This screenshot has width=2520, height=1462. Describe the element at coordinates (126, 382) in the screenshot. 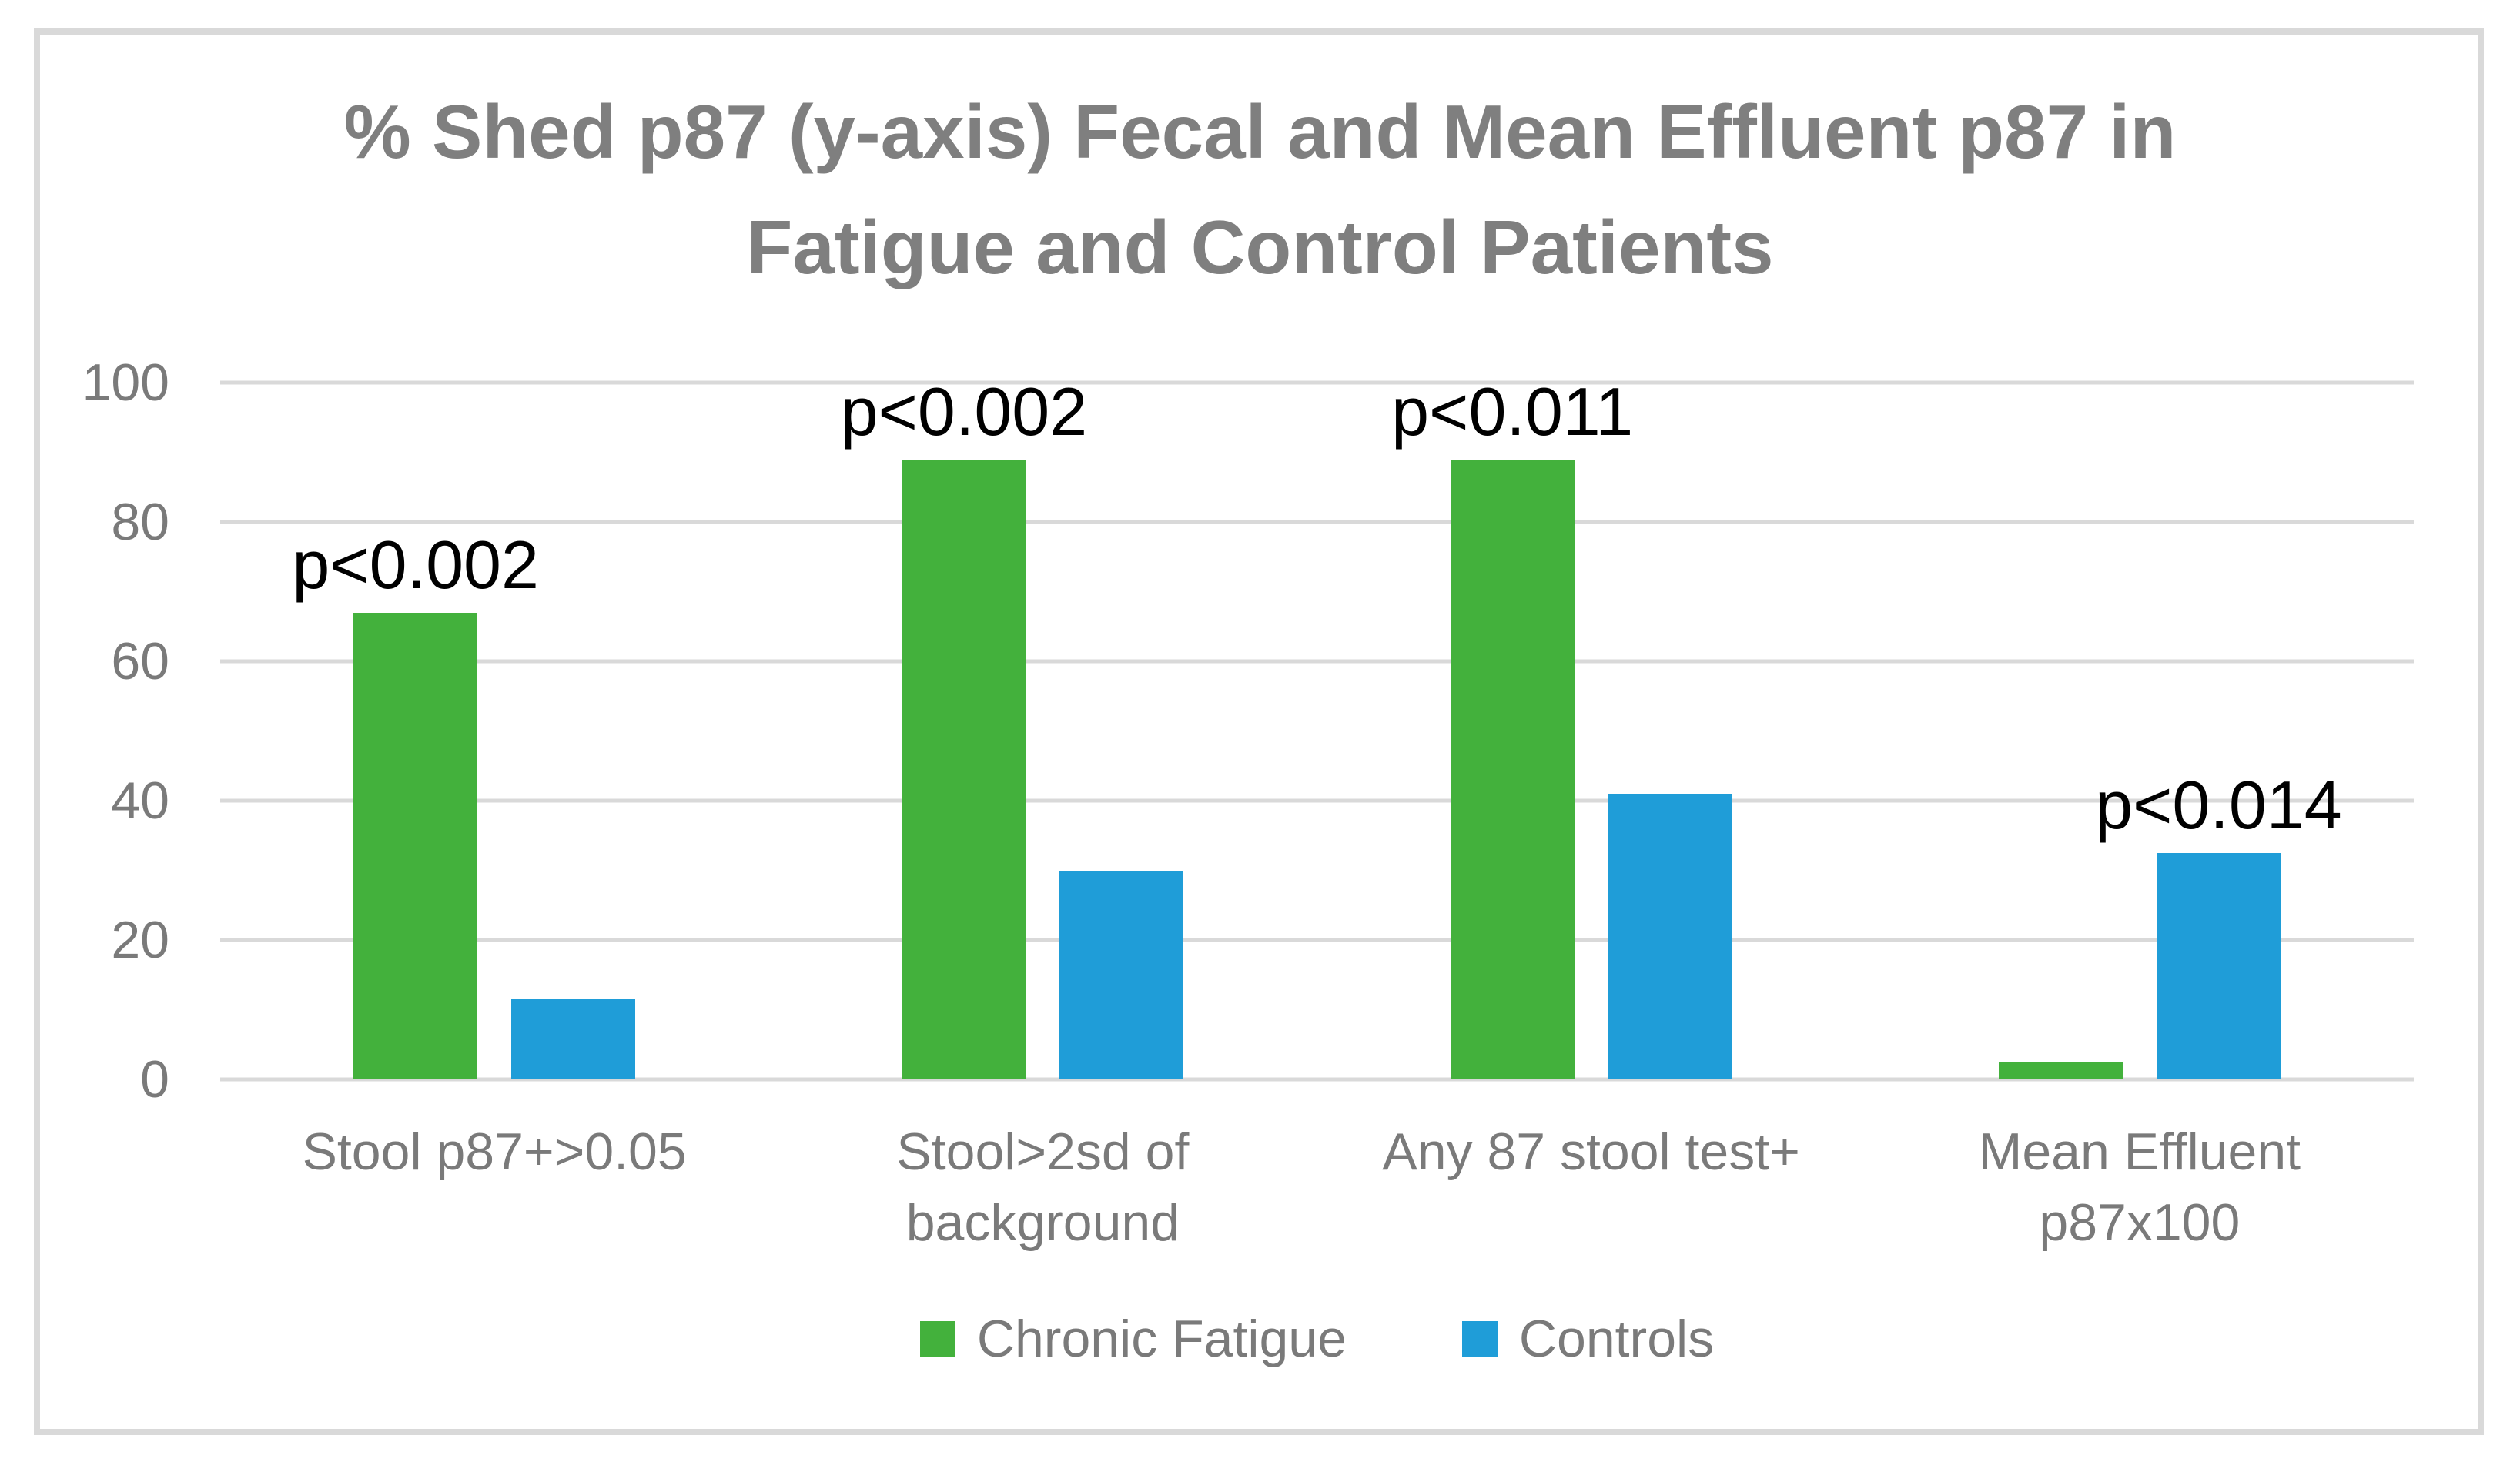

I see `y-tick-label: 100` at that location.